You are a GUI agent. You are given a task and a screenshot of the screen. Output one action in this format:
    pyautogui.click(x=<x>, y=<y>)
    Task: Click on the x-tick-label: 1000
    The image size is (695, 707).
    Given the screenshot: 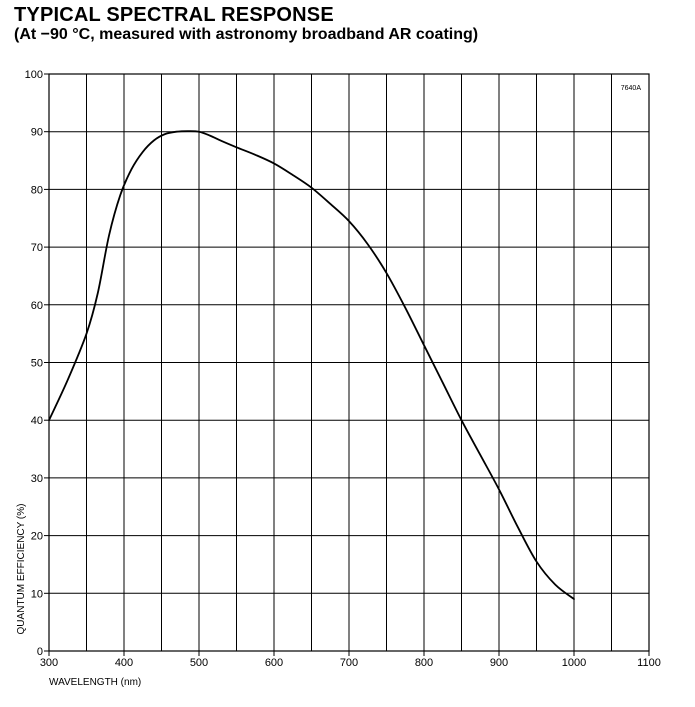 What is the action you would take?
    pyautogui.click(x=574, y=663)
    